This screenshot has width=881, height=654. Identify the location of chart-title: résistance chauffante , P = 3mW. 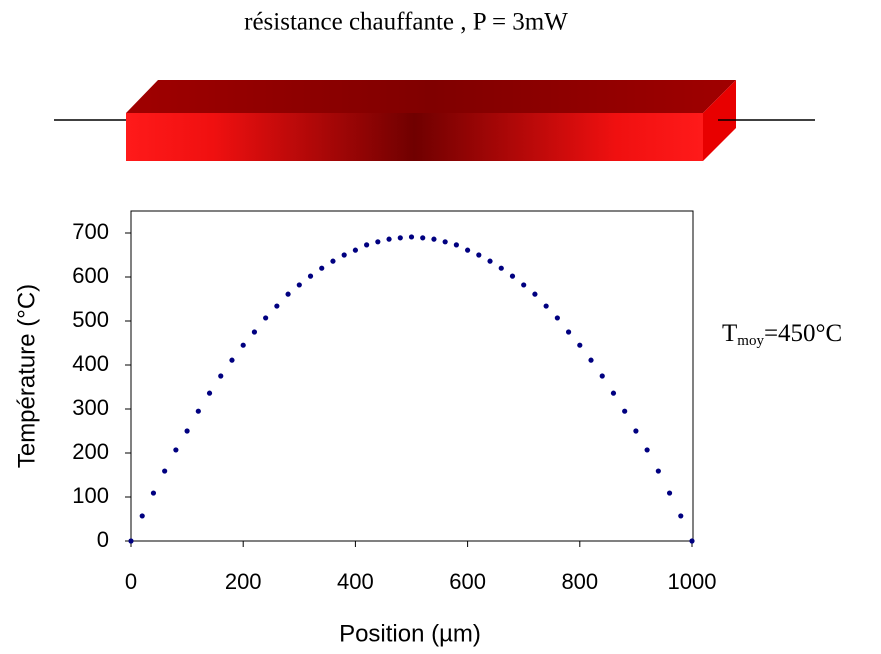
(406, 22).